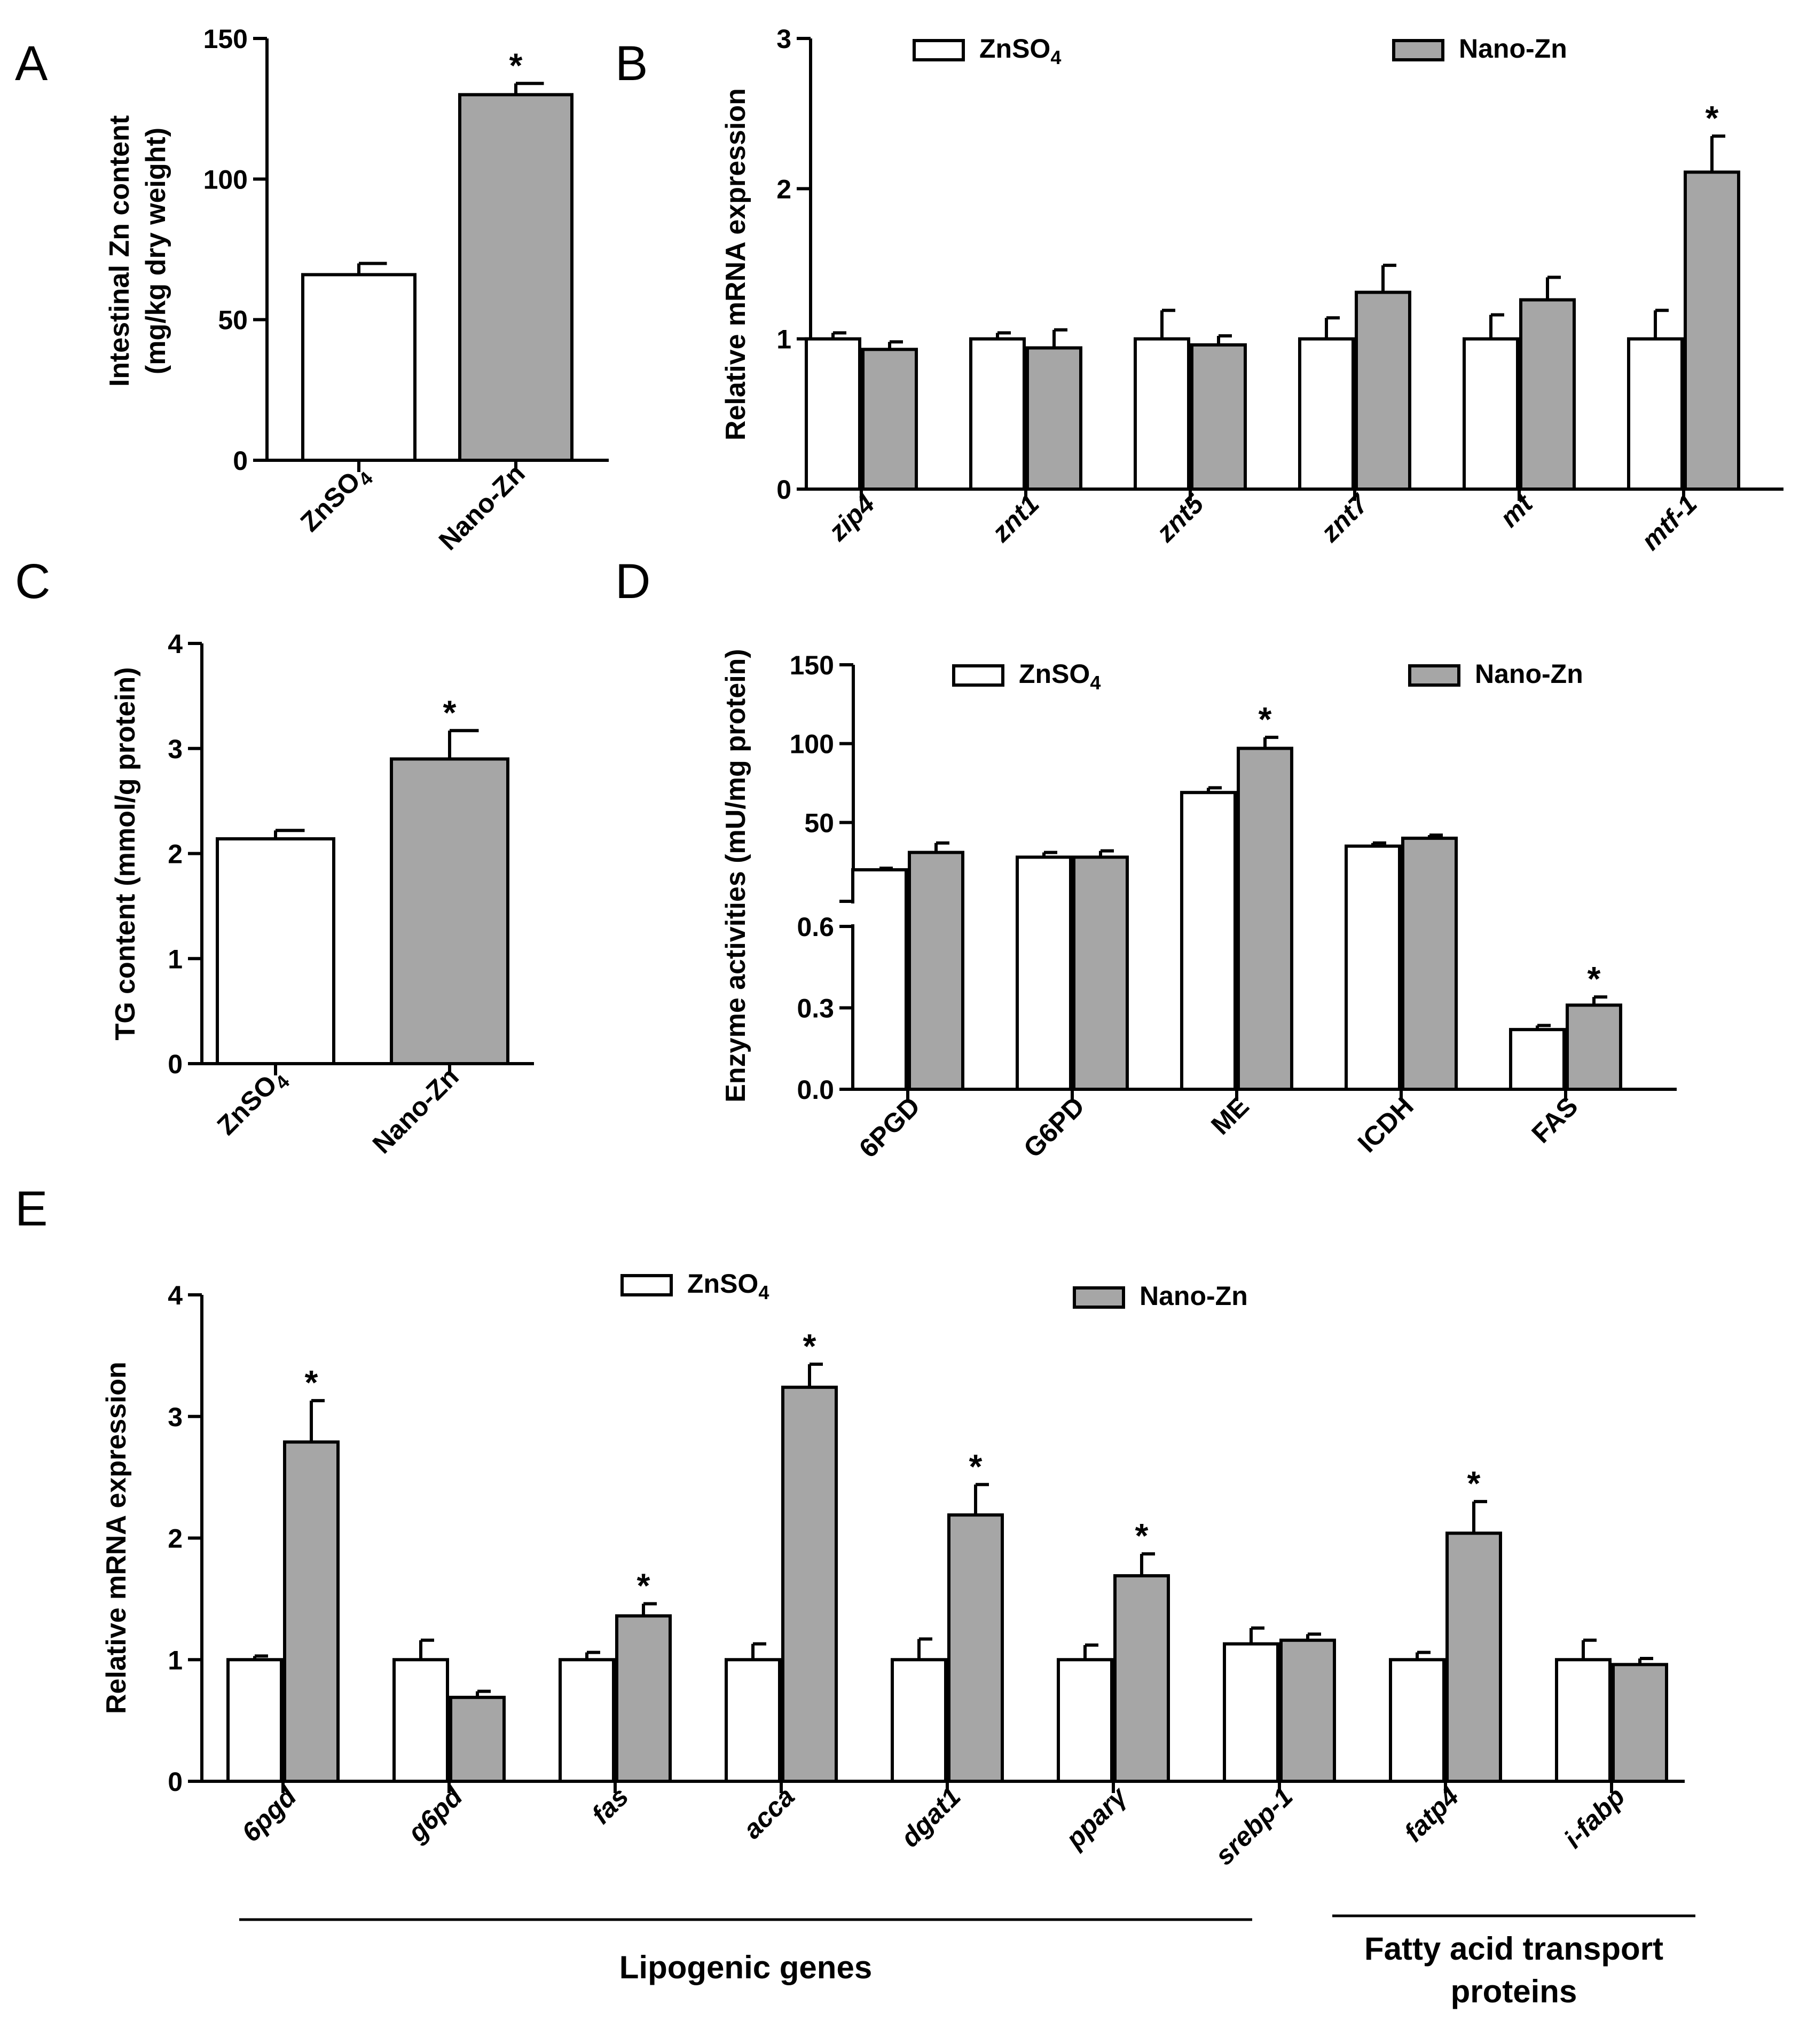 The height and width of the screenshot is (2044, 1815). Describe the element at coordinates (125, 853) in the screenshot. I see `y-axis-label: TG content (mmol/g protein)` at that location.